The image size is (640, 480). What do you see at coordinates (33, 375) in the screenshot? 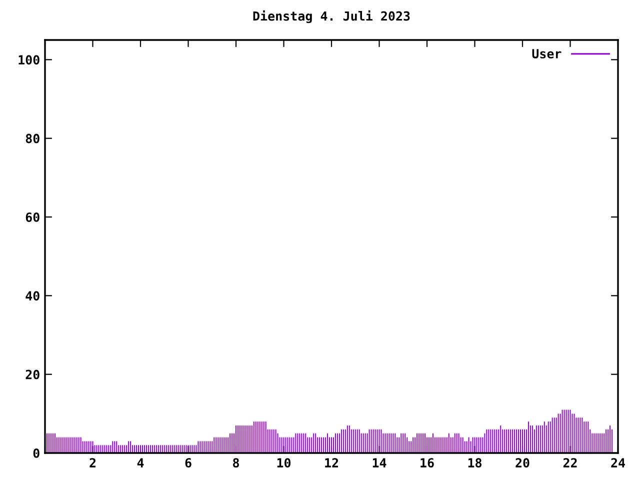
I see `y-tick-label: 20` at bounding box center [33, 375].